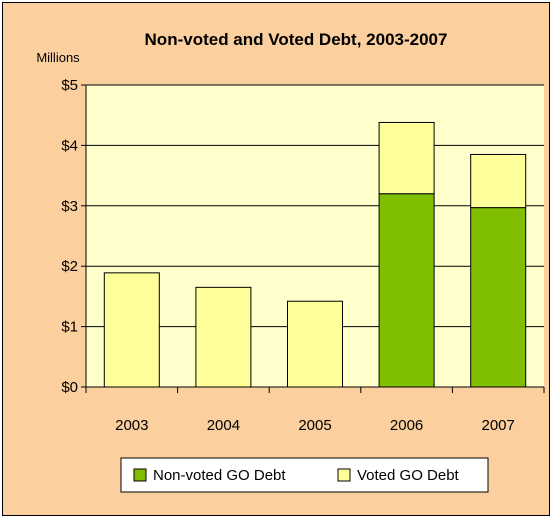 This screenshot has width=556, height=521. What do you see at coordinates (498, 425) in the screenshot?
I see `x-tick-label: 2007` at bounding box center [498, 425].